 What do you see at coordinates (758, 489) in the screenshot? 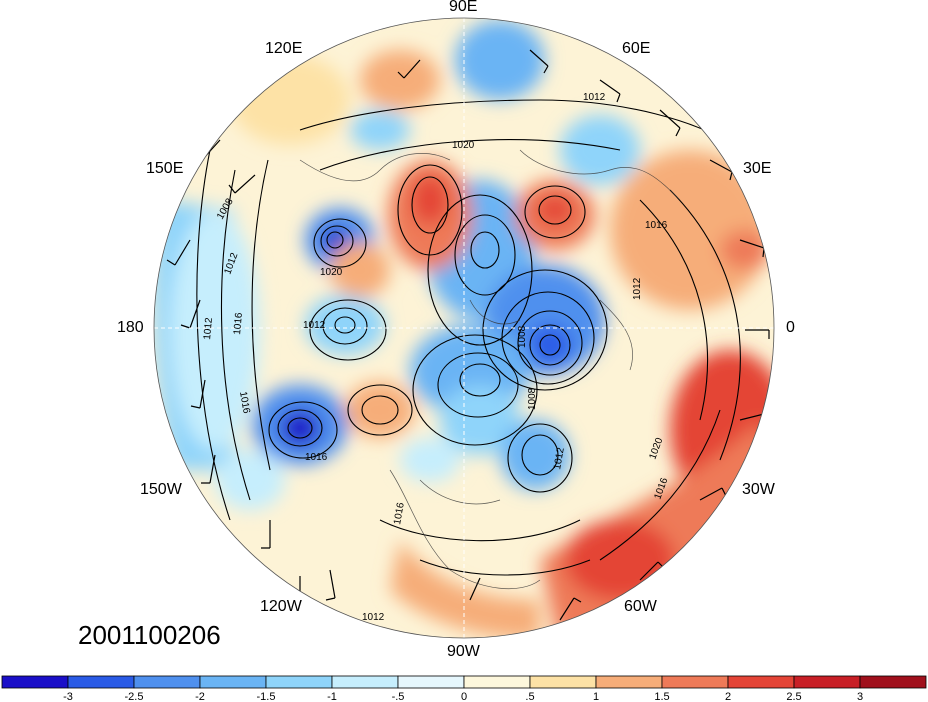
I see `longitude-label: 30W` at bounding box center [758, 489].